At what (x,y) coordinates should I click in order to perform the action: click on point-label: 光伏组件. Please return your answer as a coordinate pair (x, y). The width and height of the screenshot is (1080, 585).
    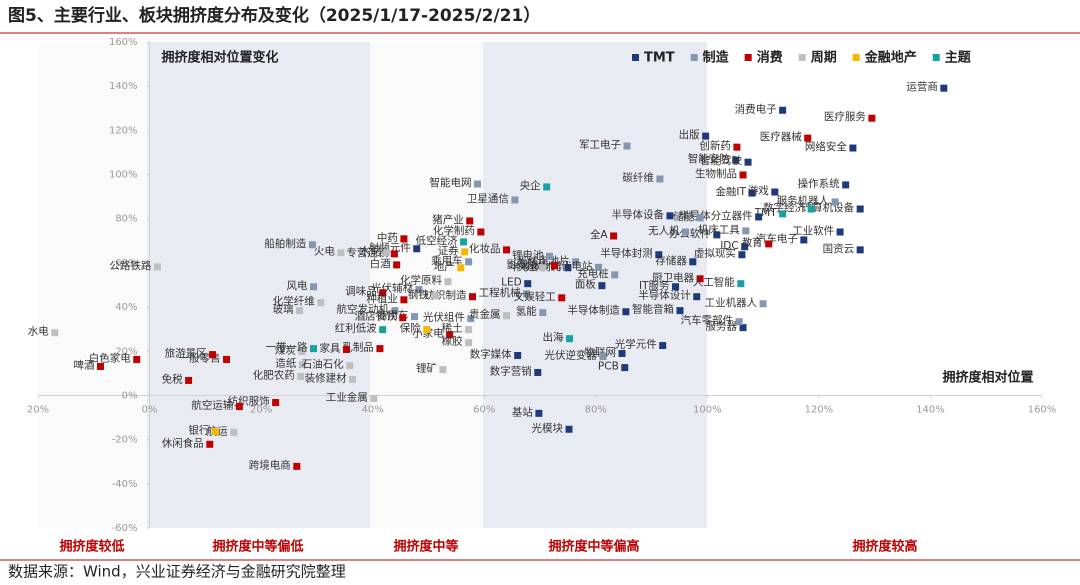
    Looking at the image, I should click on (444, 317).